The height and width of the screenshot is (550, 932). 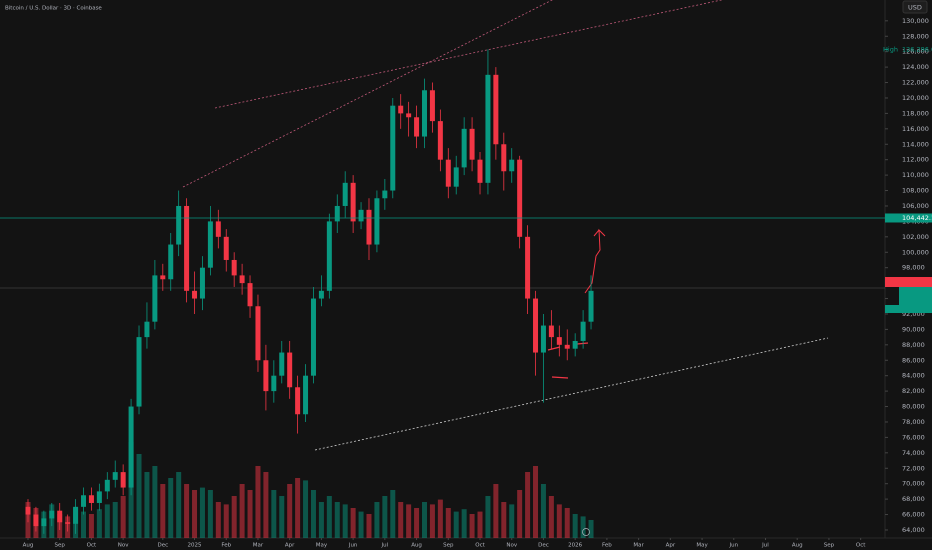 I want to click on price-line-label: 104,442.18, so click(x=917, y=218).